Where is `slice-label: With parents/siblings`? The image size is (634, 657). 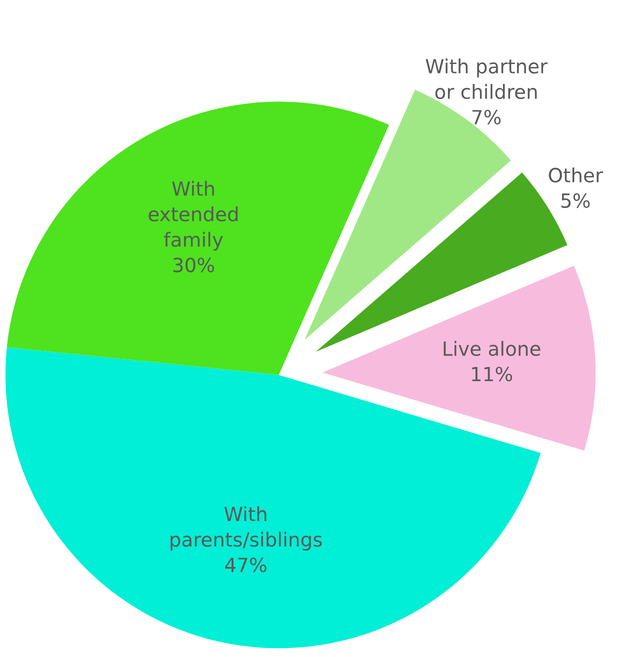 slice-label: With parents/siblings is located at coordinates (246, 528).